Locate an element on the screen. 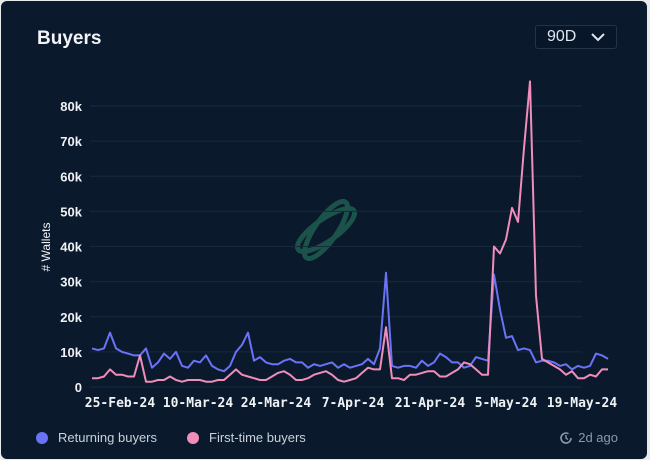 Image resolution: width=650 pixels, height=460 pixels. x-tick-label: 19-May-24 is located at coordinates (582, 403).